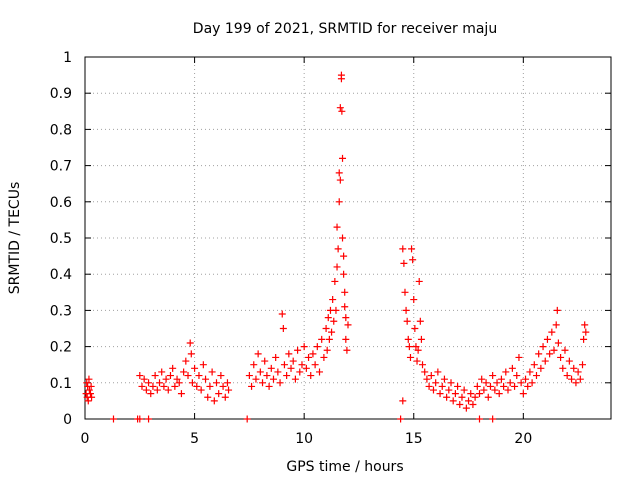 Image resolution: width=640 pixels, height=480 pixels. What do you see at coordinates (85, 439) in the screenshot?
I see `x-tick-label: 0` at bounding box center [85, 439].